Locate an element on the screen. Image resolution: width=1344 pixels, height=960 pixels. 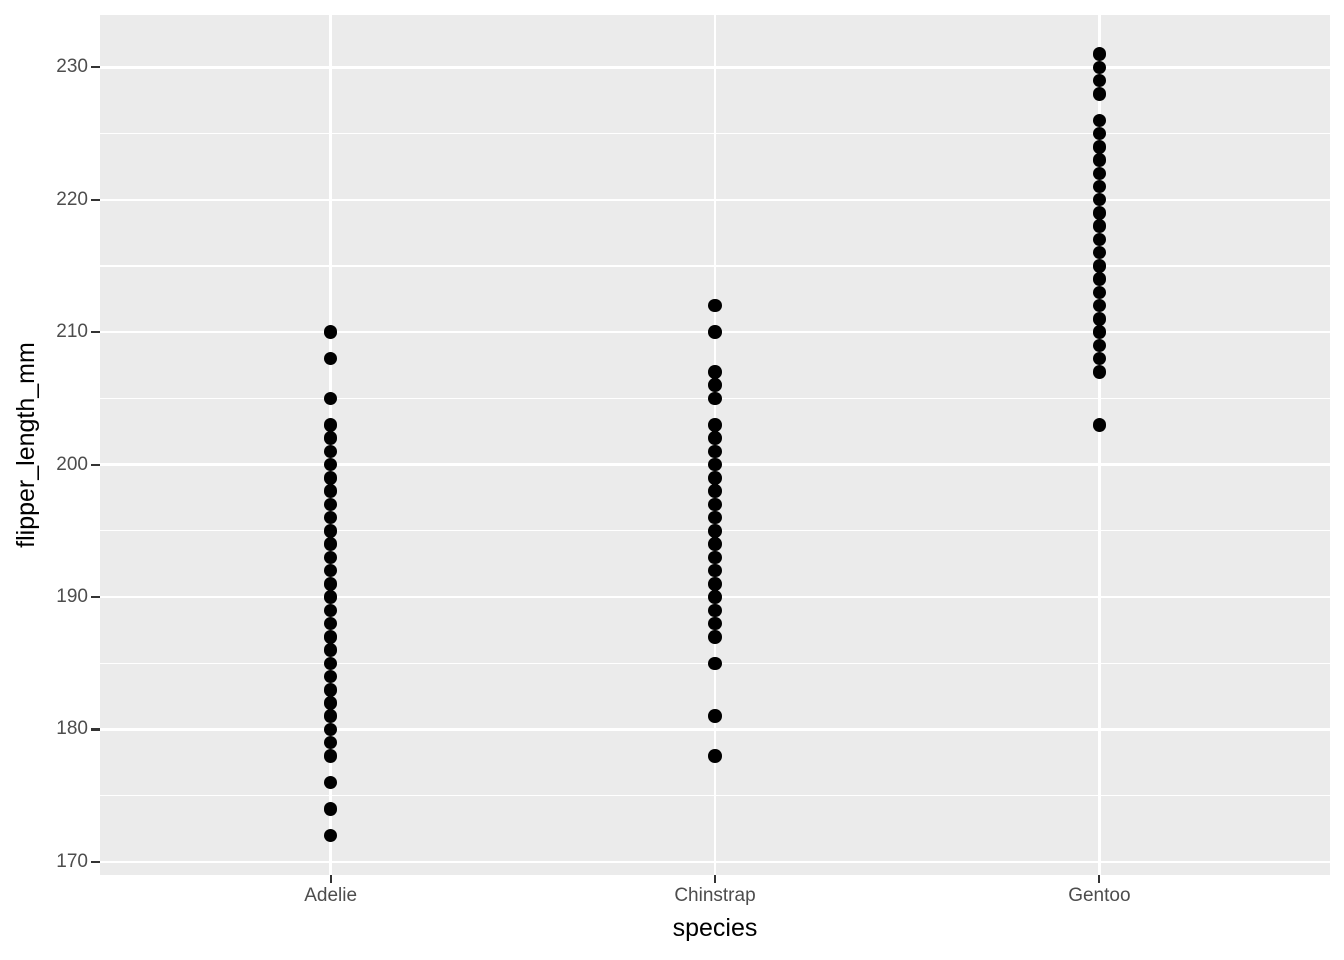
y-tick-label: 210 is located at coordinates (72, 332).